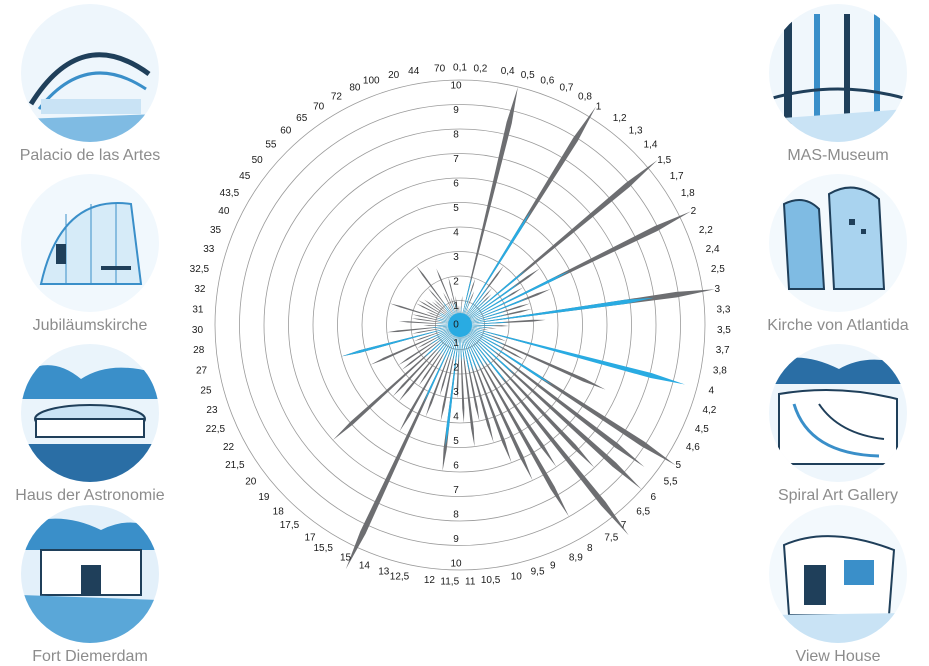 The image size is (929, 666). Describe the element at coordinates (838, 413) in the screenshot. I see `spiral-gallery-sketch-icon` at that location.